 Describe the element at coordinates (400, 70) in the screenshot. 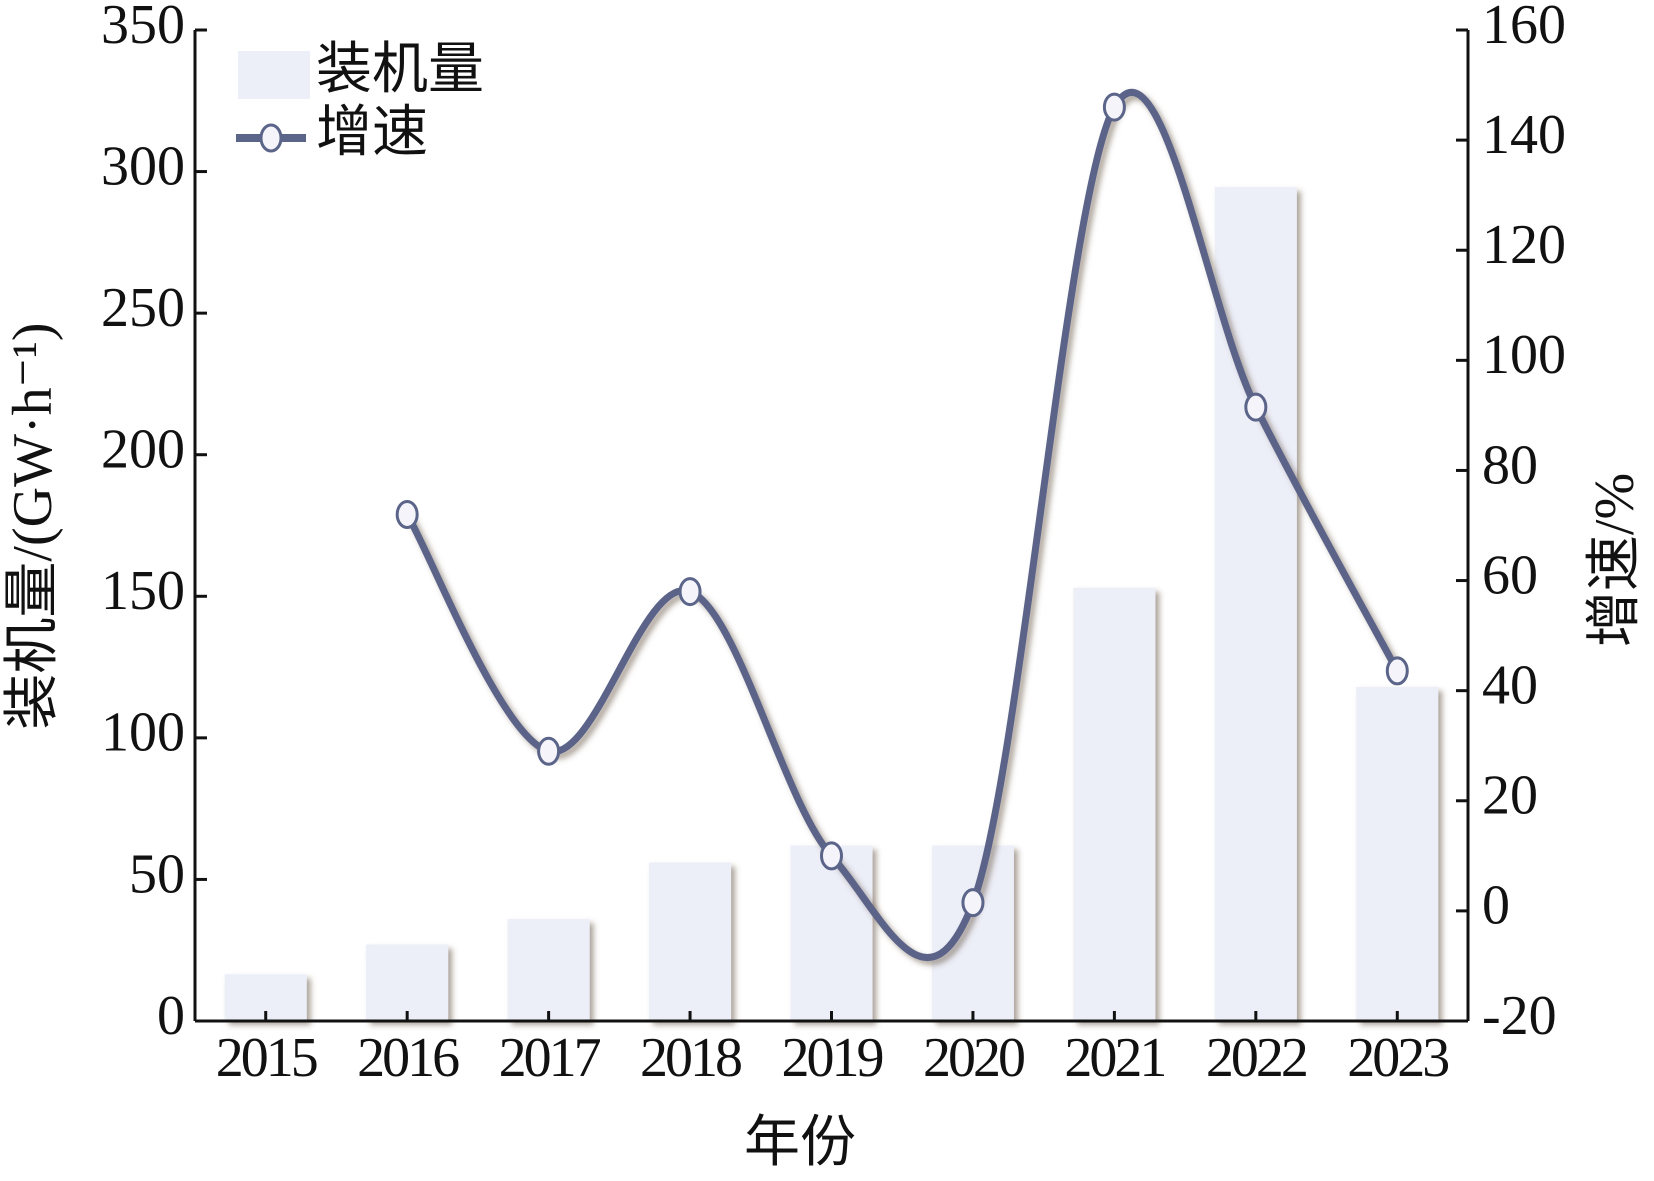

I see `legend-label: 装机量` at that location.